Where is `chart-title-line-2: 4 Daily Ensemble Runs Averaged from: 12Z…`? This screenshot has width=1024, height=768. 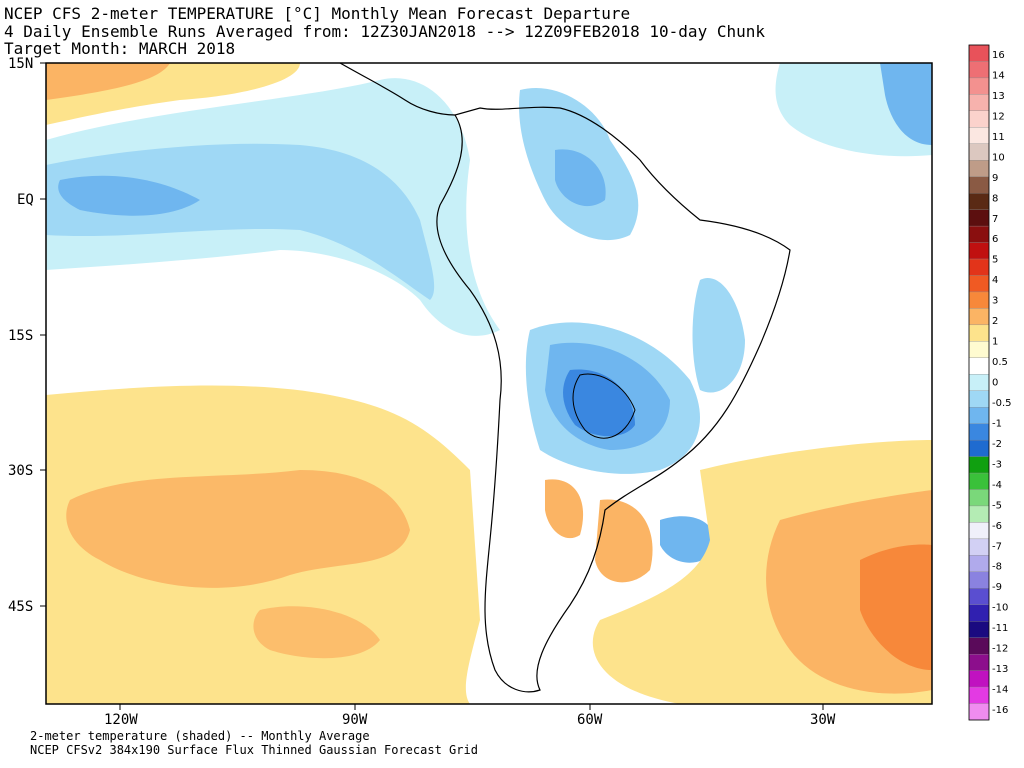
chart-title-line-2: 4 Daily Ensemble Runs Averaged from: 12Z… is located at coordinates (384, 31).